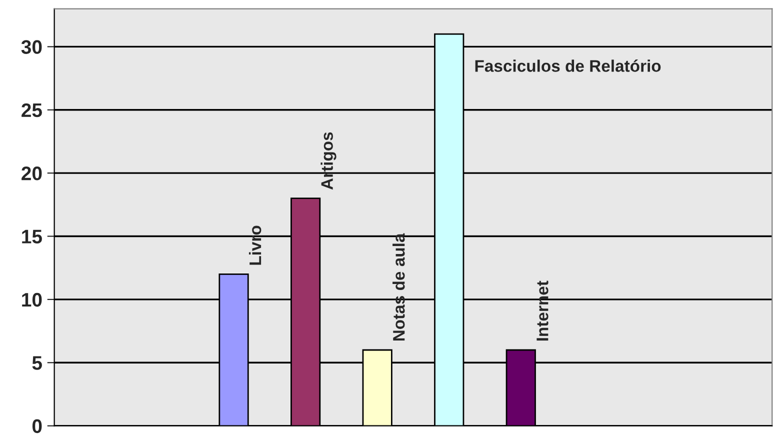 Image resolution: width=776 pixels, height=439 pixels. I want to click on y-tick-label: 20, so click(32, 173).